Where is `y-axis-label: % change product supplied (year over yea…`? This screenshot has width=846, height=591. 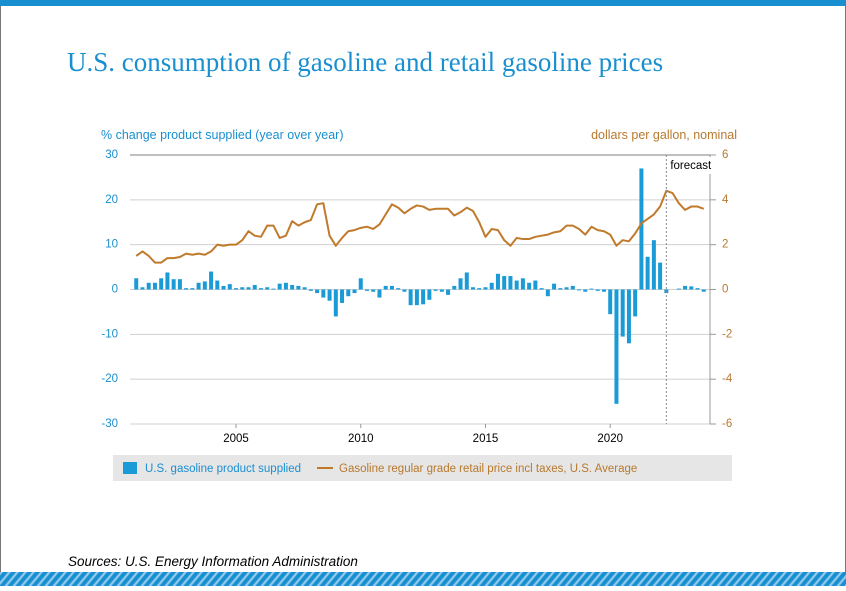
y-axis-label: % change product supplied (year over yea… is located at coordinates (222, 135).